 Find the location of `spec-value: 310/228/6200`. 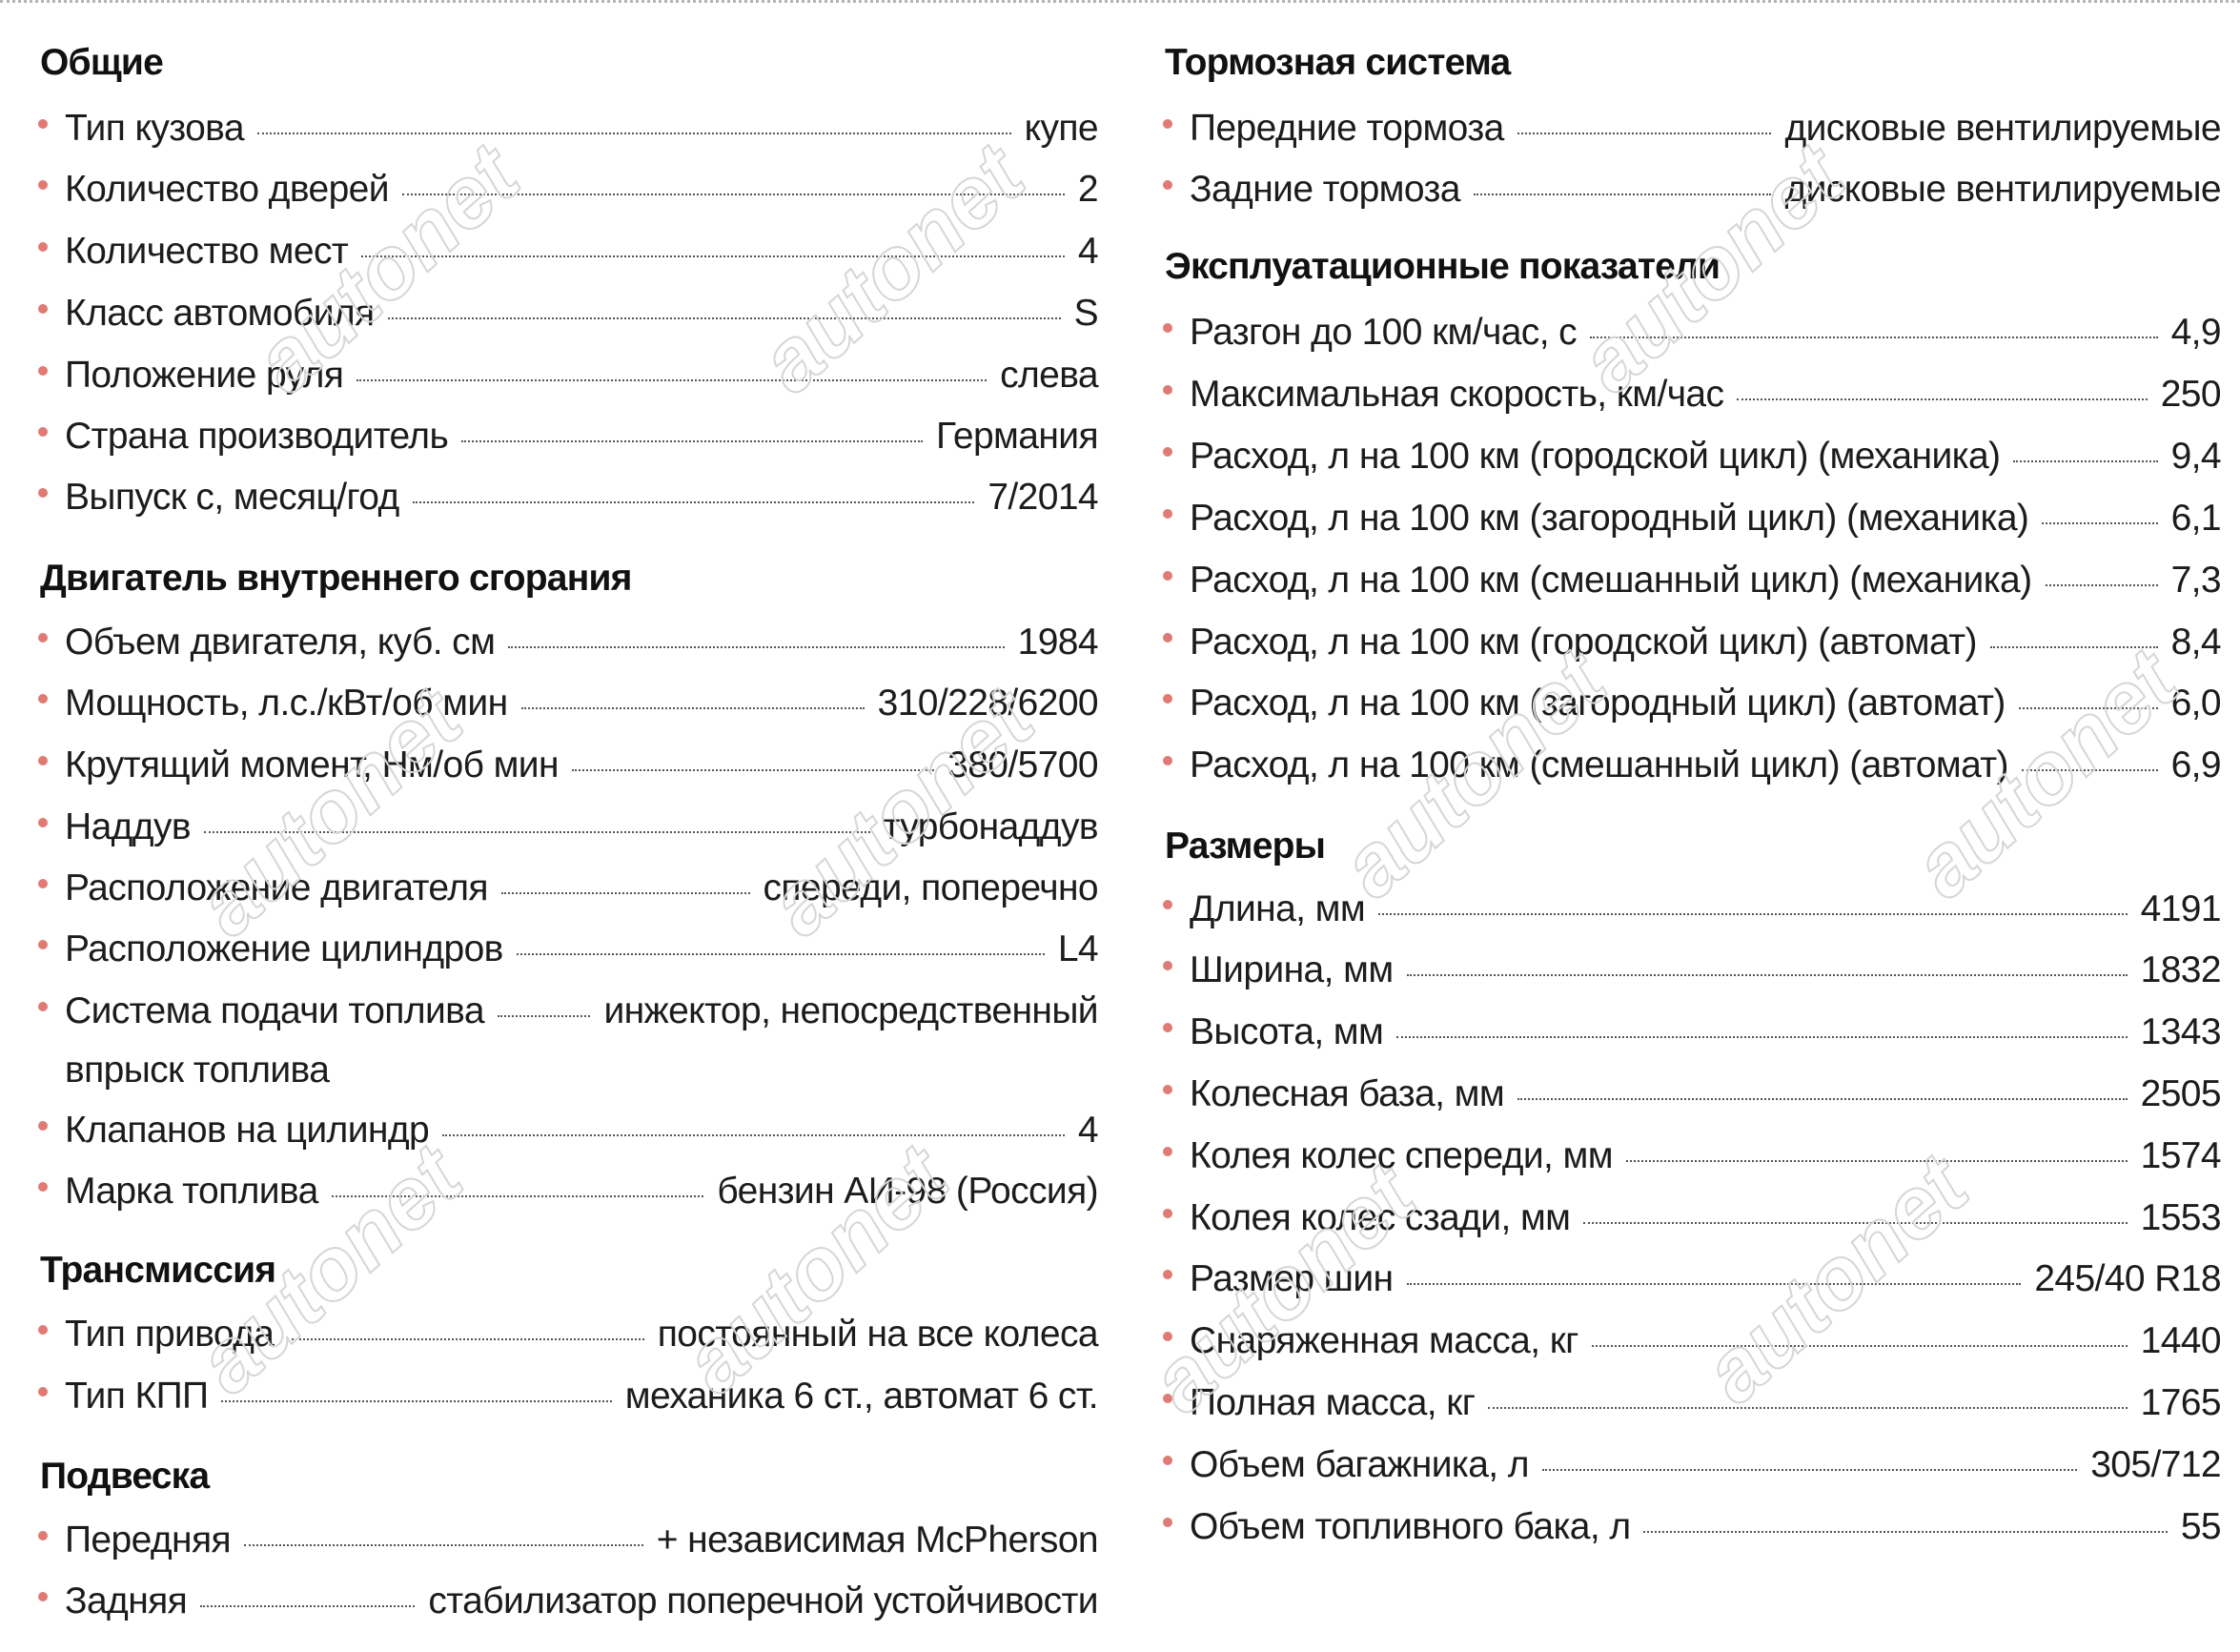

spec-value: 310/228/6200 is located at coordinates (988, 703).